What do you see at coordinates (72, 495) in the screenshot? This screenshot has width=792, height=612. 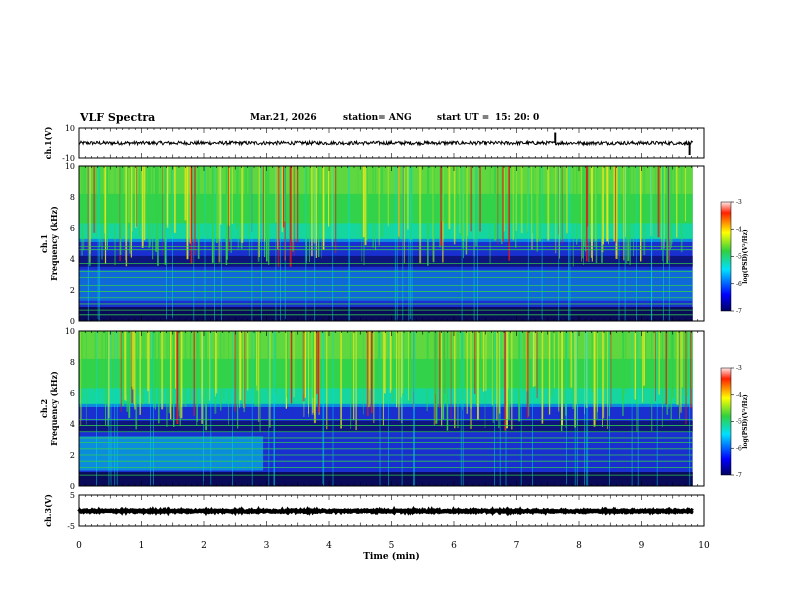 I see `ch3-waveform-ytick-0: 5` at bounding box center [72, 495].